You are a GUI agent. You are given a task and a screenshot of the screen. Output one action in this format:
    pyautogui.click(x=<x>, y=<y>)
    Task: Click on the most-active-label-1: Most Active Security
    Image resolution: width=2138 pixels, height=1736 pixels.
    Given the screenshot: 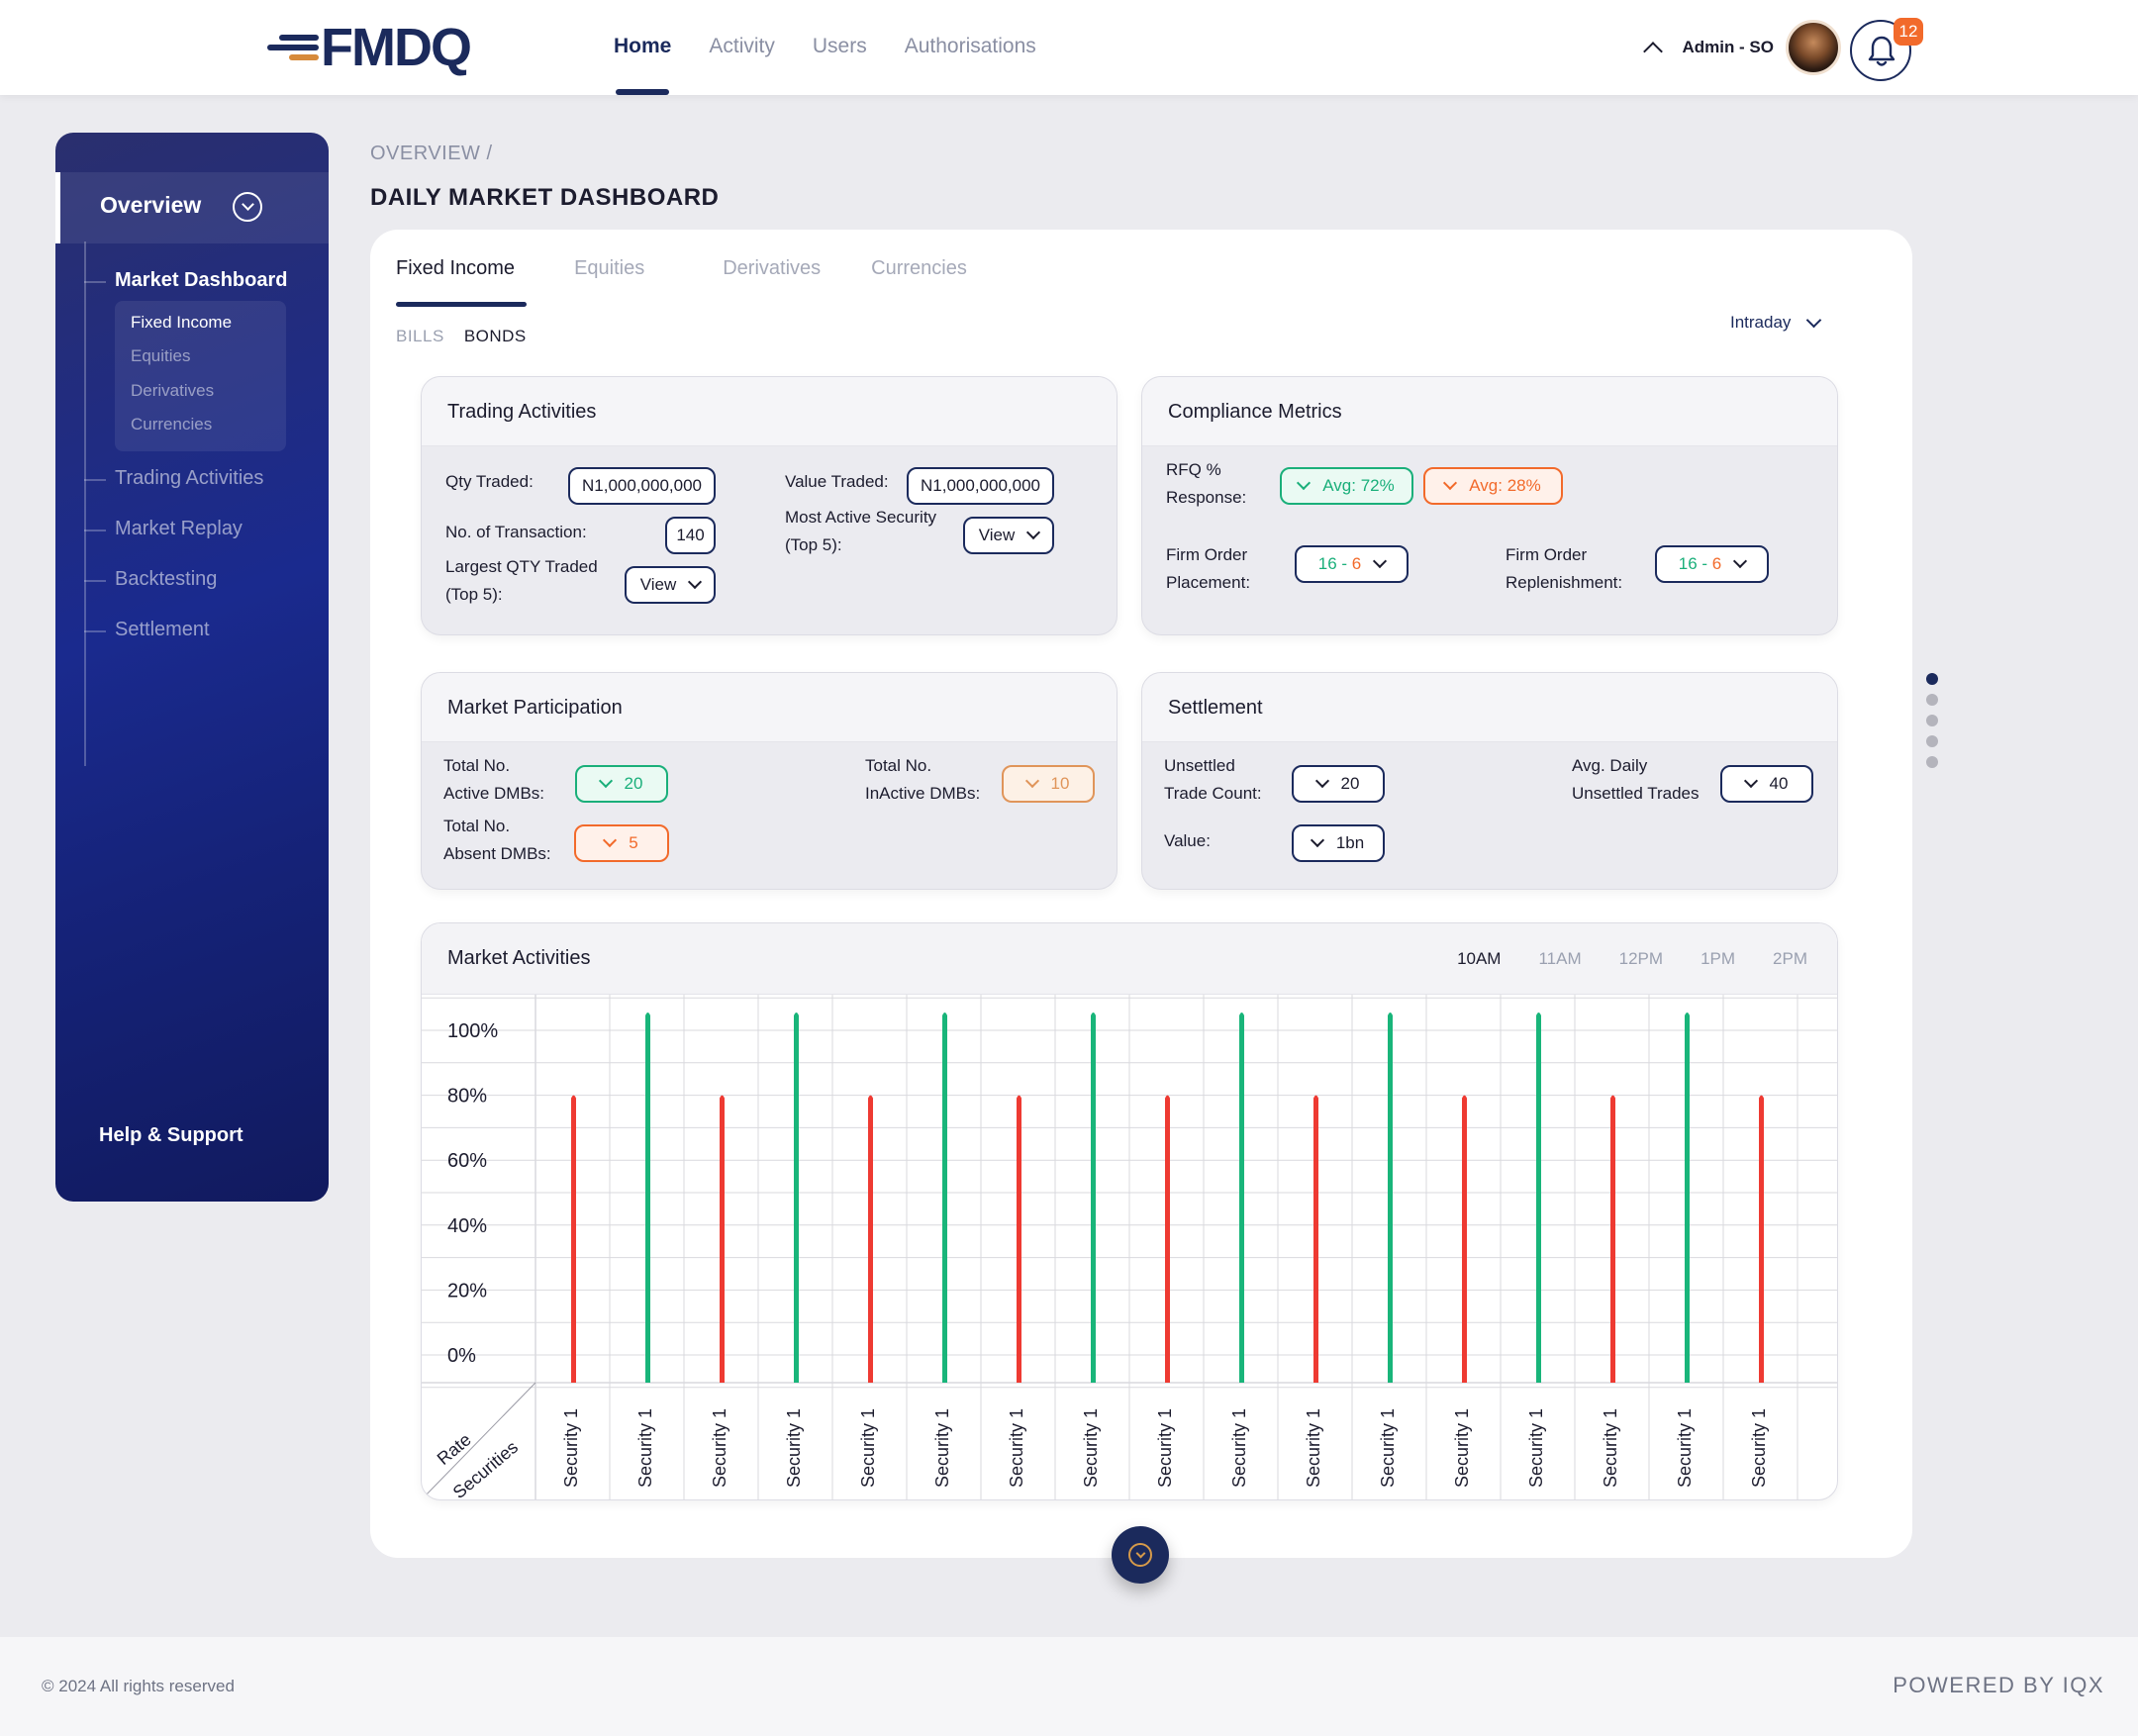 What is the action you would take?
    pyautogui.click(x=861, y=517)
    